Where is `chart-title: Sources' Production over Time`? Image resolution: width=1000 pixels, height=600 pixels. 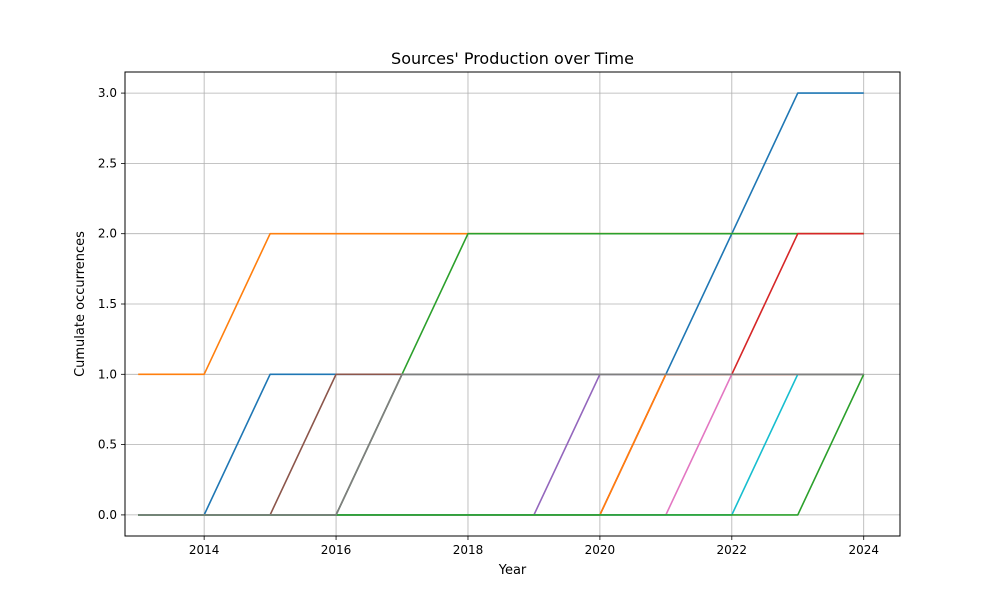 chart-title: Sources' Production over Time is located at coordinates (512, 58).